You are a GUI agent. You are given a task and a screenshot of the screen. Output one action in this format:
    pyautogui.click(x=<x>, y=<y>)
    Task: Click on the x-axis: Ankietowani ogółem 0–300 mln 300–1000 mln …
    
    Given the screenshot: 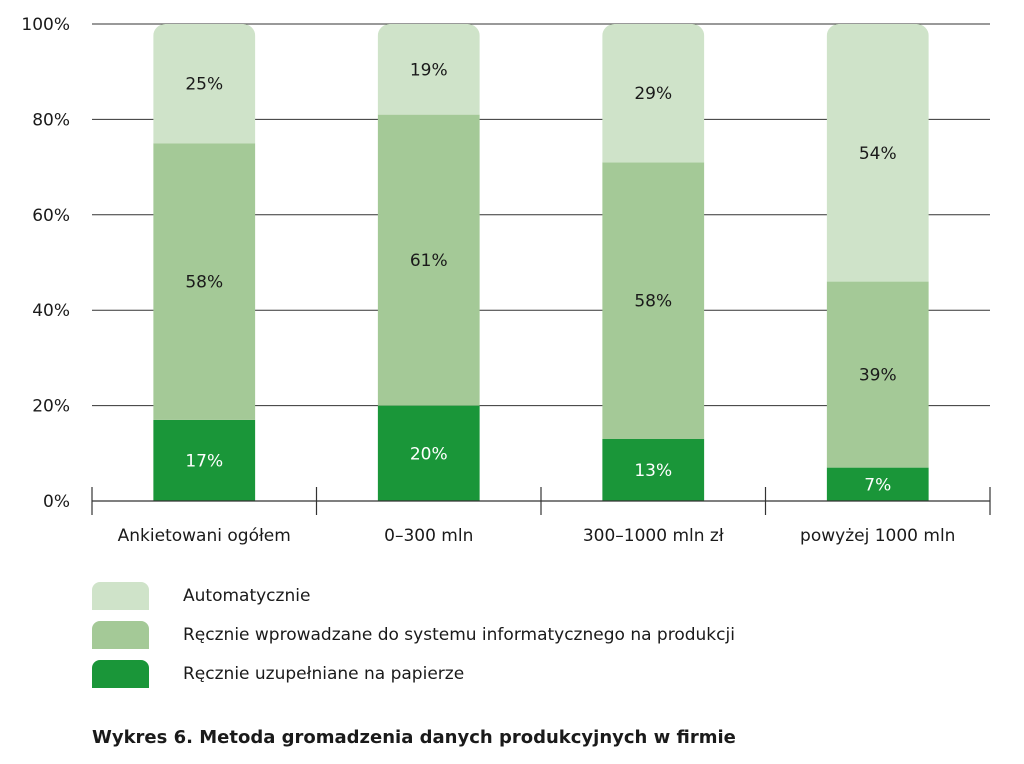 What is the action you would take?
    pyautogui.click(x=541, y=516)
    